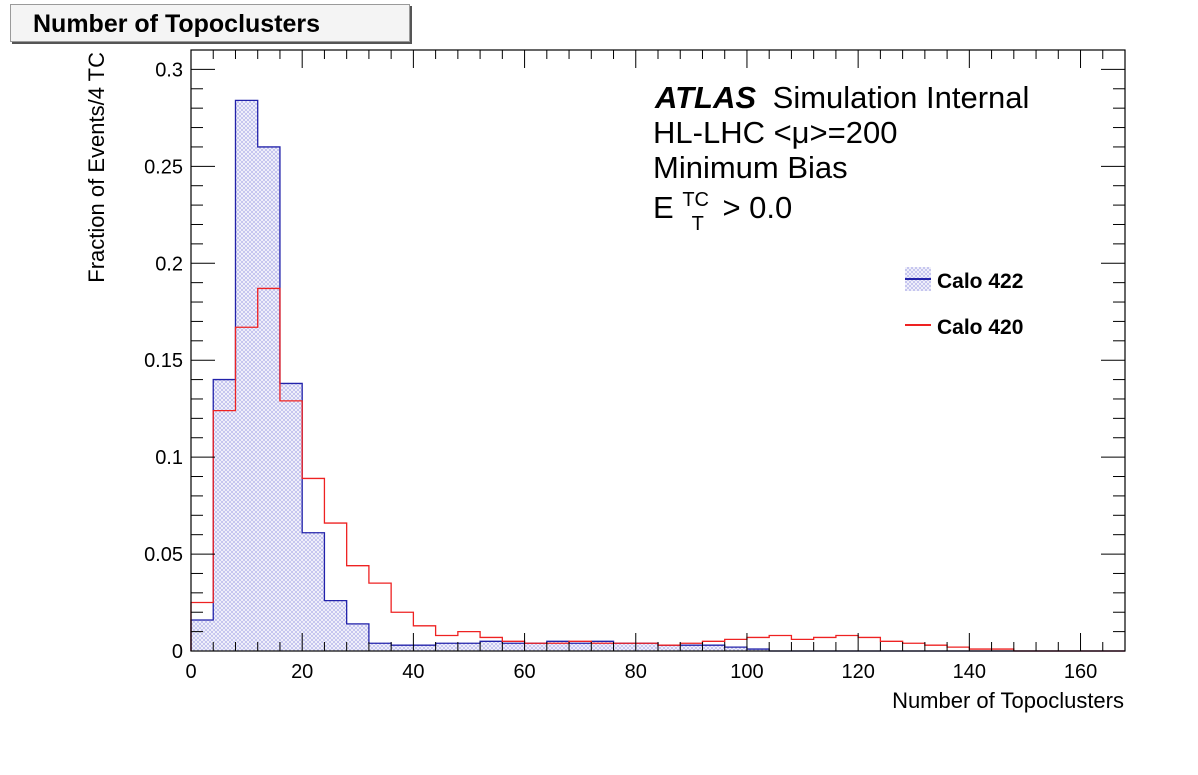  I want to click on y-axis-tick-labels: 0 0.05 0.1 0.15 0.2 0.25 0.3, so click(163, 361).